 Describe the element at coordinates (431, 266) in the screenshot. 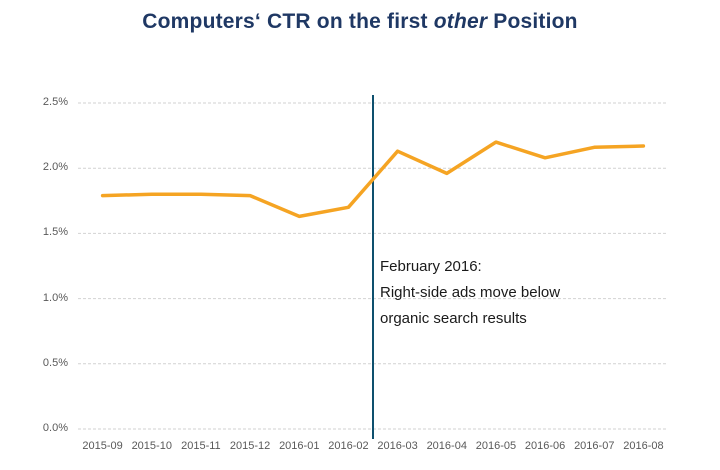

I see `annotation-line-1: February 2016:` at that location.